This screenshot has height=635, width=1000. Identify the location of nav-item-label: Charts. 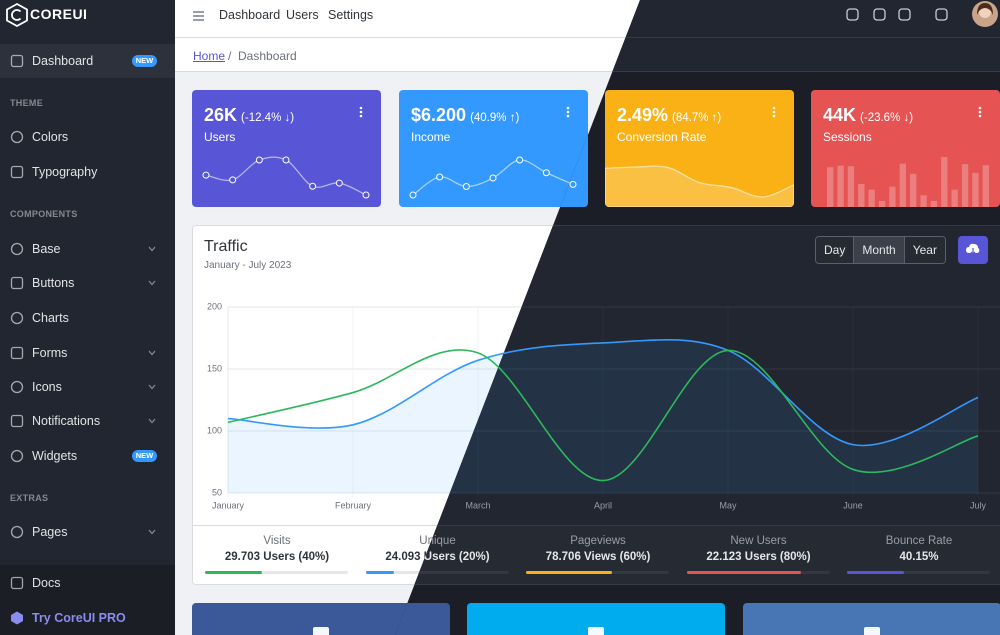
(50, 318).